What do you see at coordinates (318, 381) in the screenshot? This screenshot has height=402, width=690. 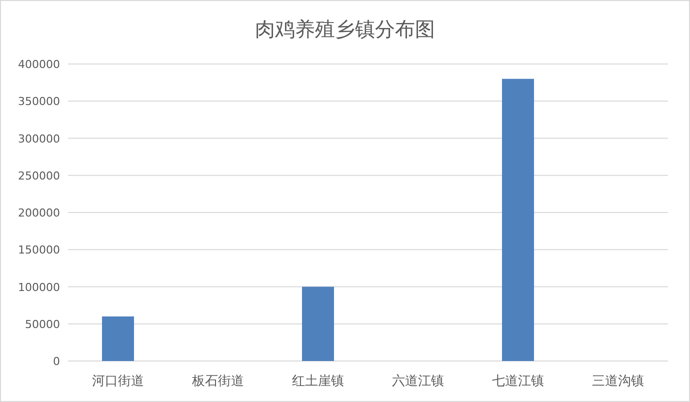 I see `x-tick-label: 红土崖镇` at bounding box center [318, 381].